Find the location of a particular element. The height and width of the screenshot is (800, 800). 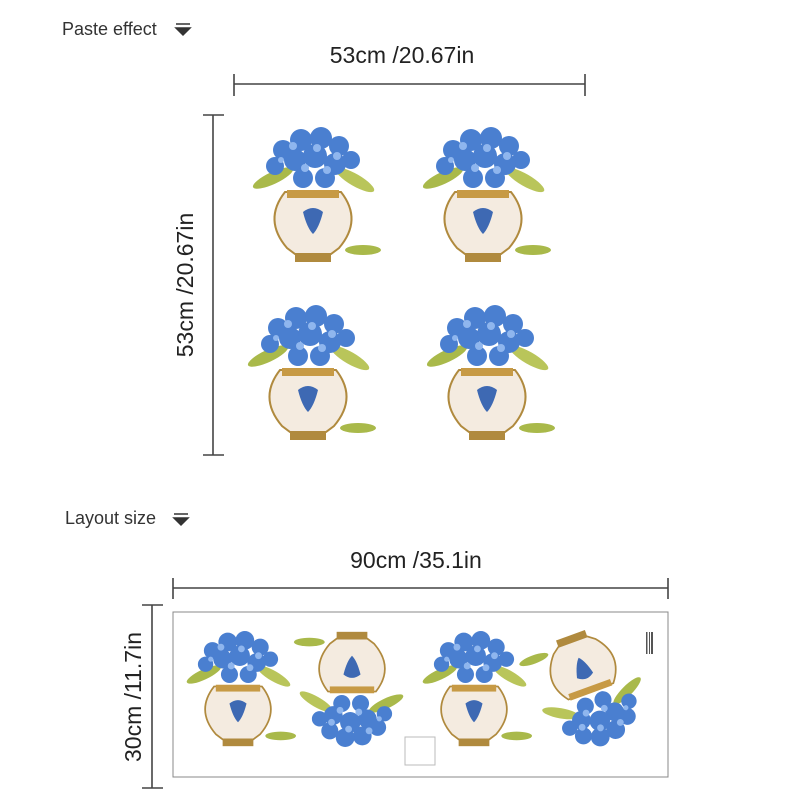

width-label: 53cm /20.67in is located at coordinates (402, 55).